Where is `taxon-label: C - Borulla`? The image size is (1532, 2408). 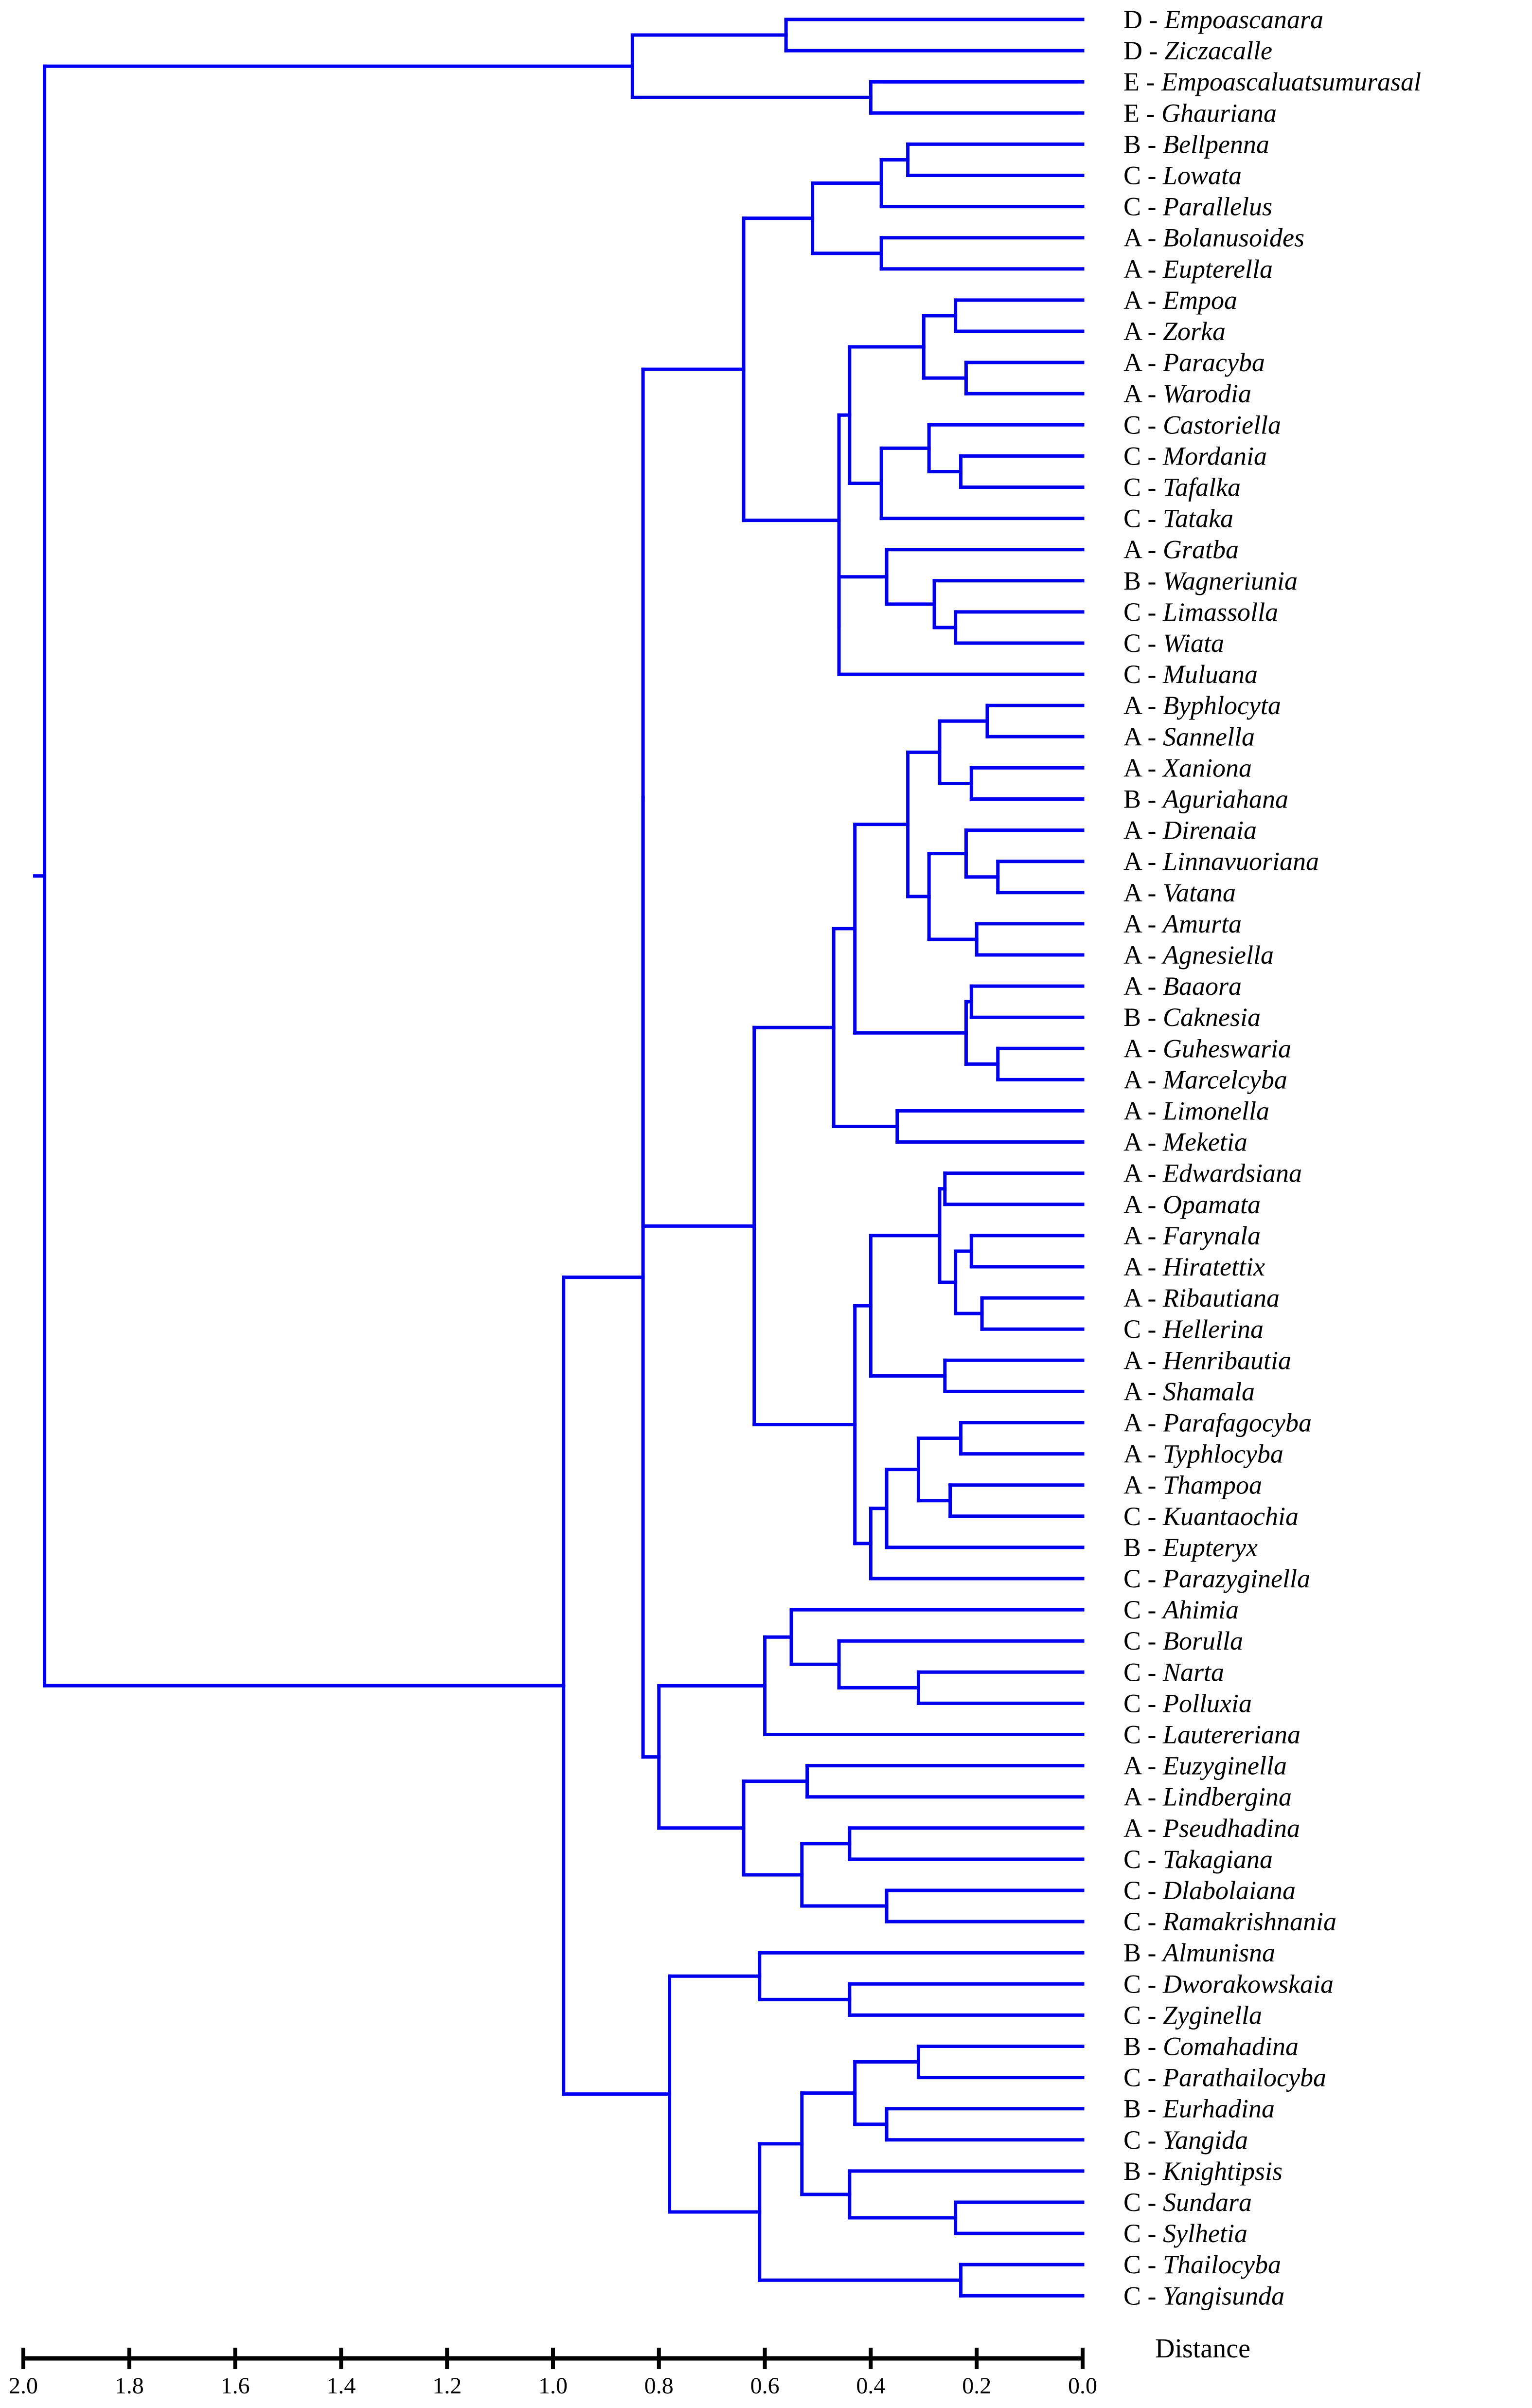
taxon-label: C - Borulla is located at coordinates (1183, 1640).